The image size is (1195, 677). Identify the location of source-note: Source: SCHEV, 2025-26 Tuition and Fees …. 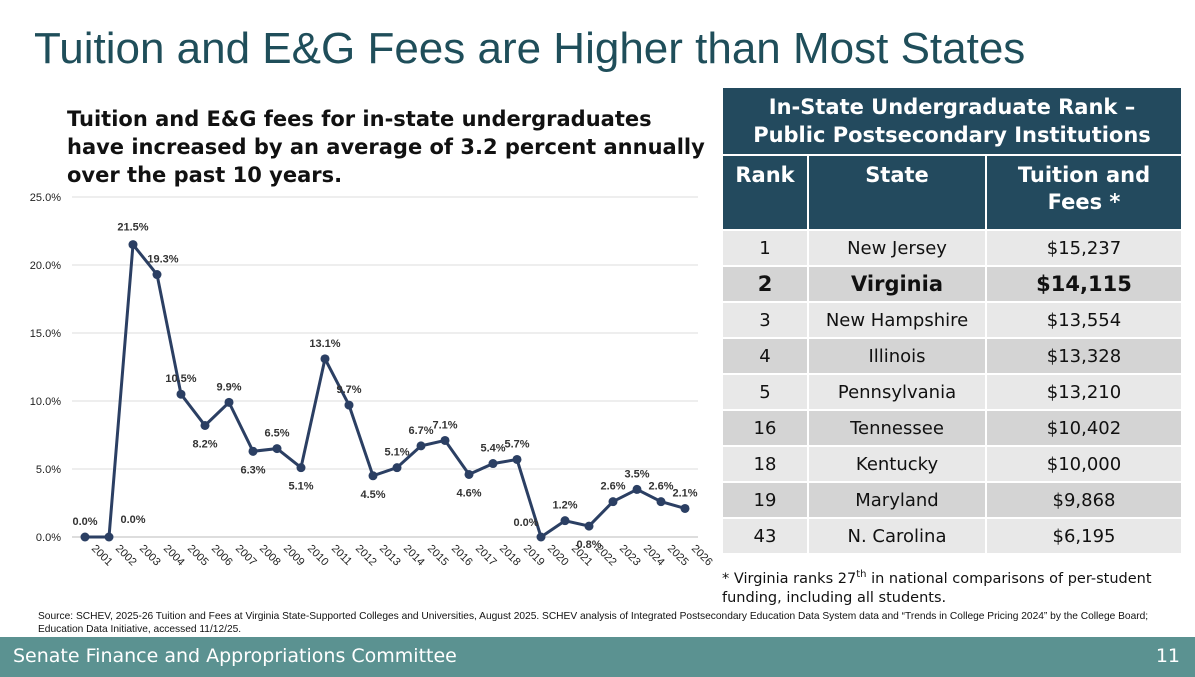
(593, 623).